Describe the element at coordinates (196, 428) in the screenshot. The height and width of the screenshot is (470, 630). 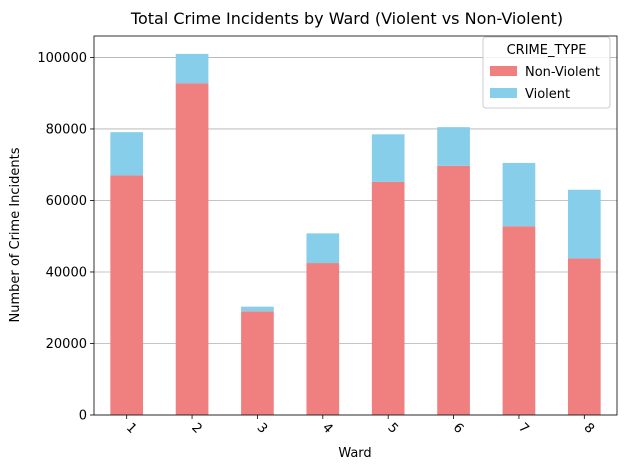
I see `x-tick-label: 2` at that location.